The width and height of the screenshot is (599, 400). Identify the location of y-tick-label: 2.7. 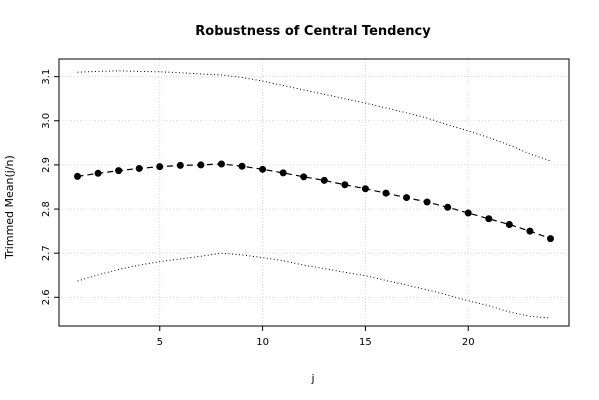
(46, 253).